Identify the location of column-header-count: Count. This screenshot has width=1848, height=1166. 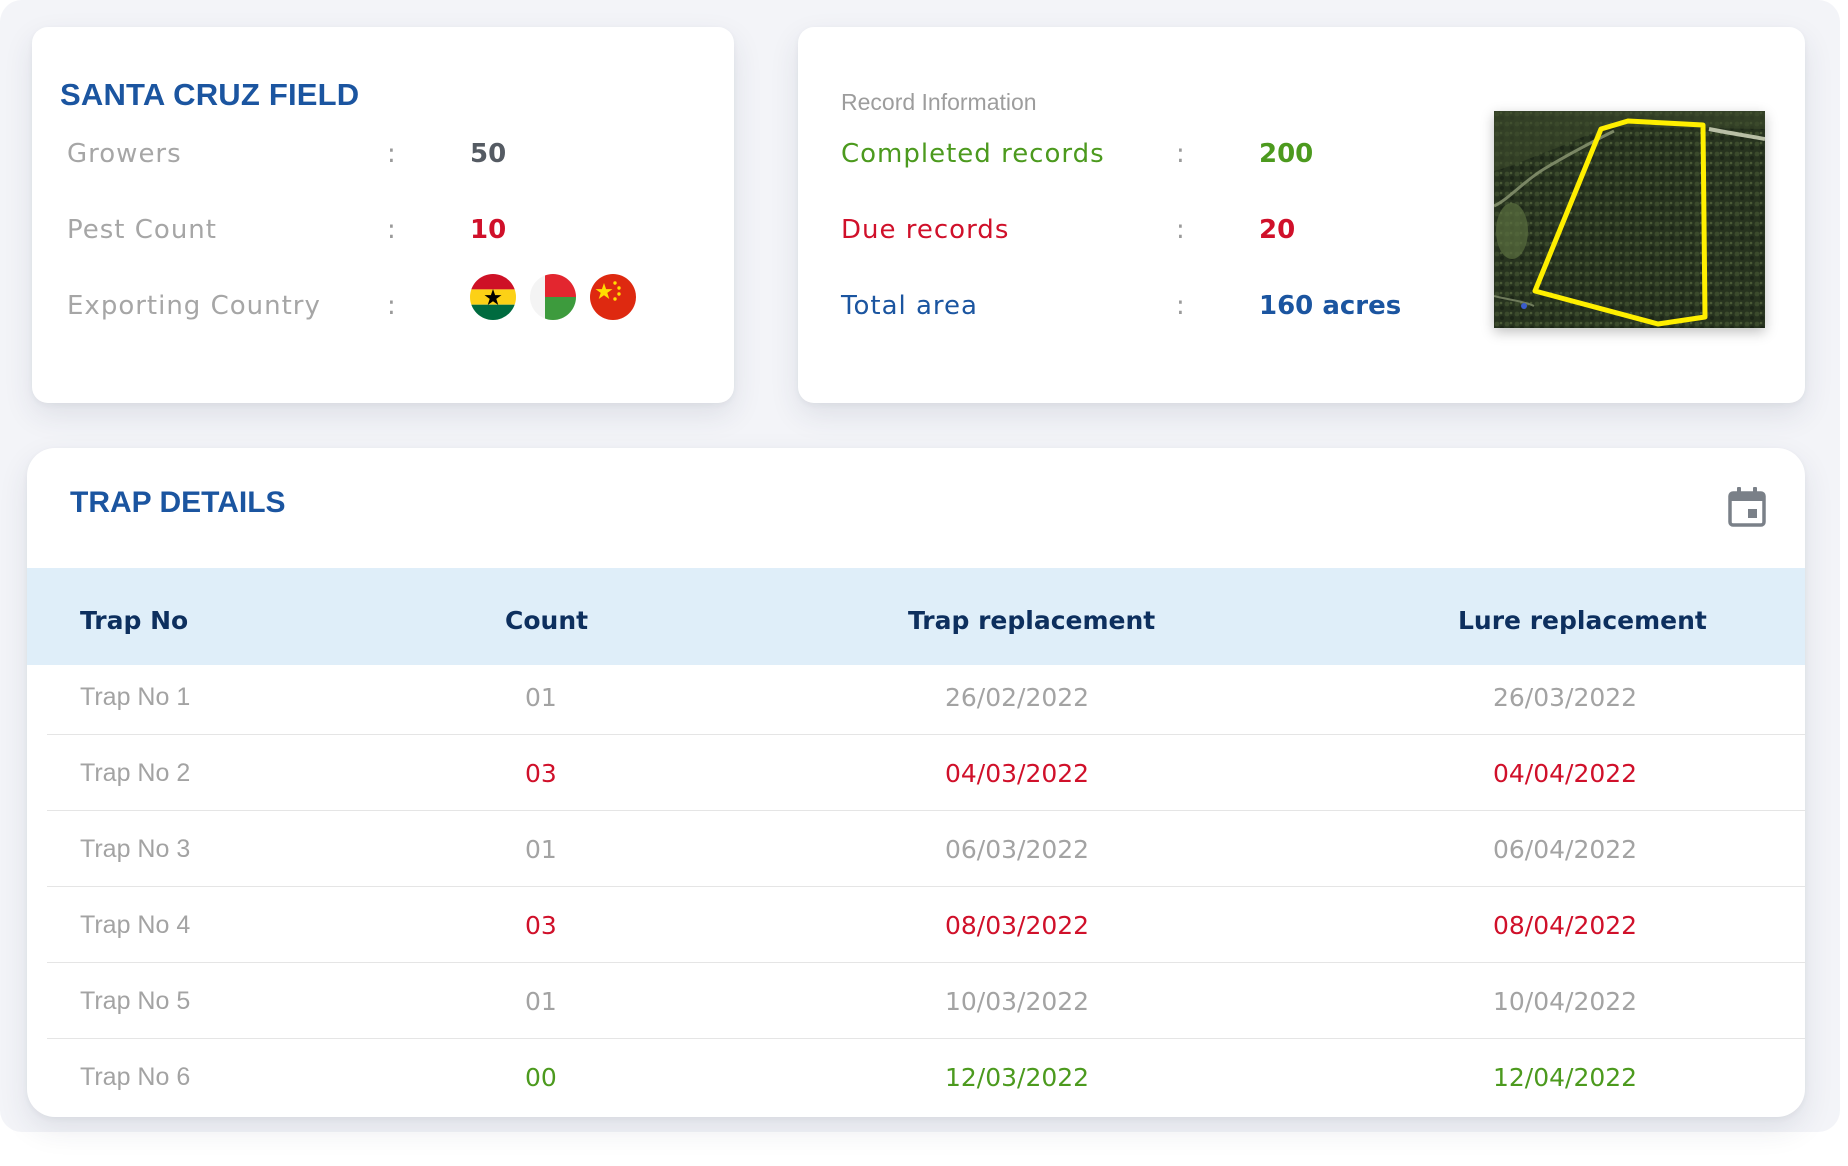
(547, 620).